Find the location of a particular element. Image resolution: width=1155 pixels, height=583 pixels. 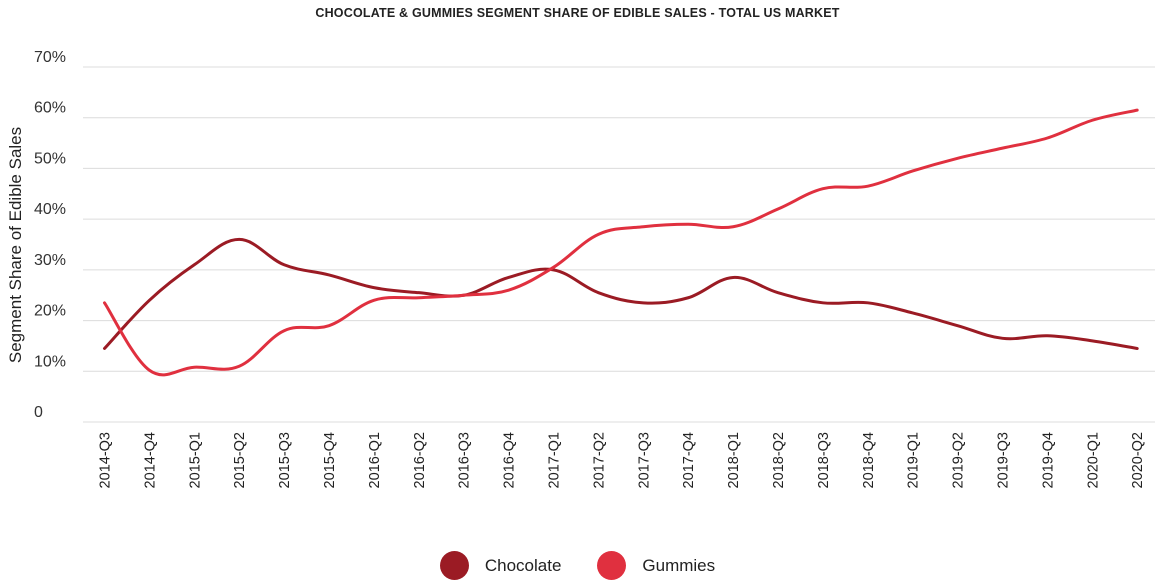

x-tick-label: 2018-Q3 is located at coordinates (824, 460).